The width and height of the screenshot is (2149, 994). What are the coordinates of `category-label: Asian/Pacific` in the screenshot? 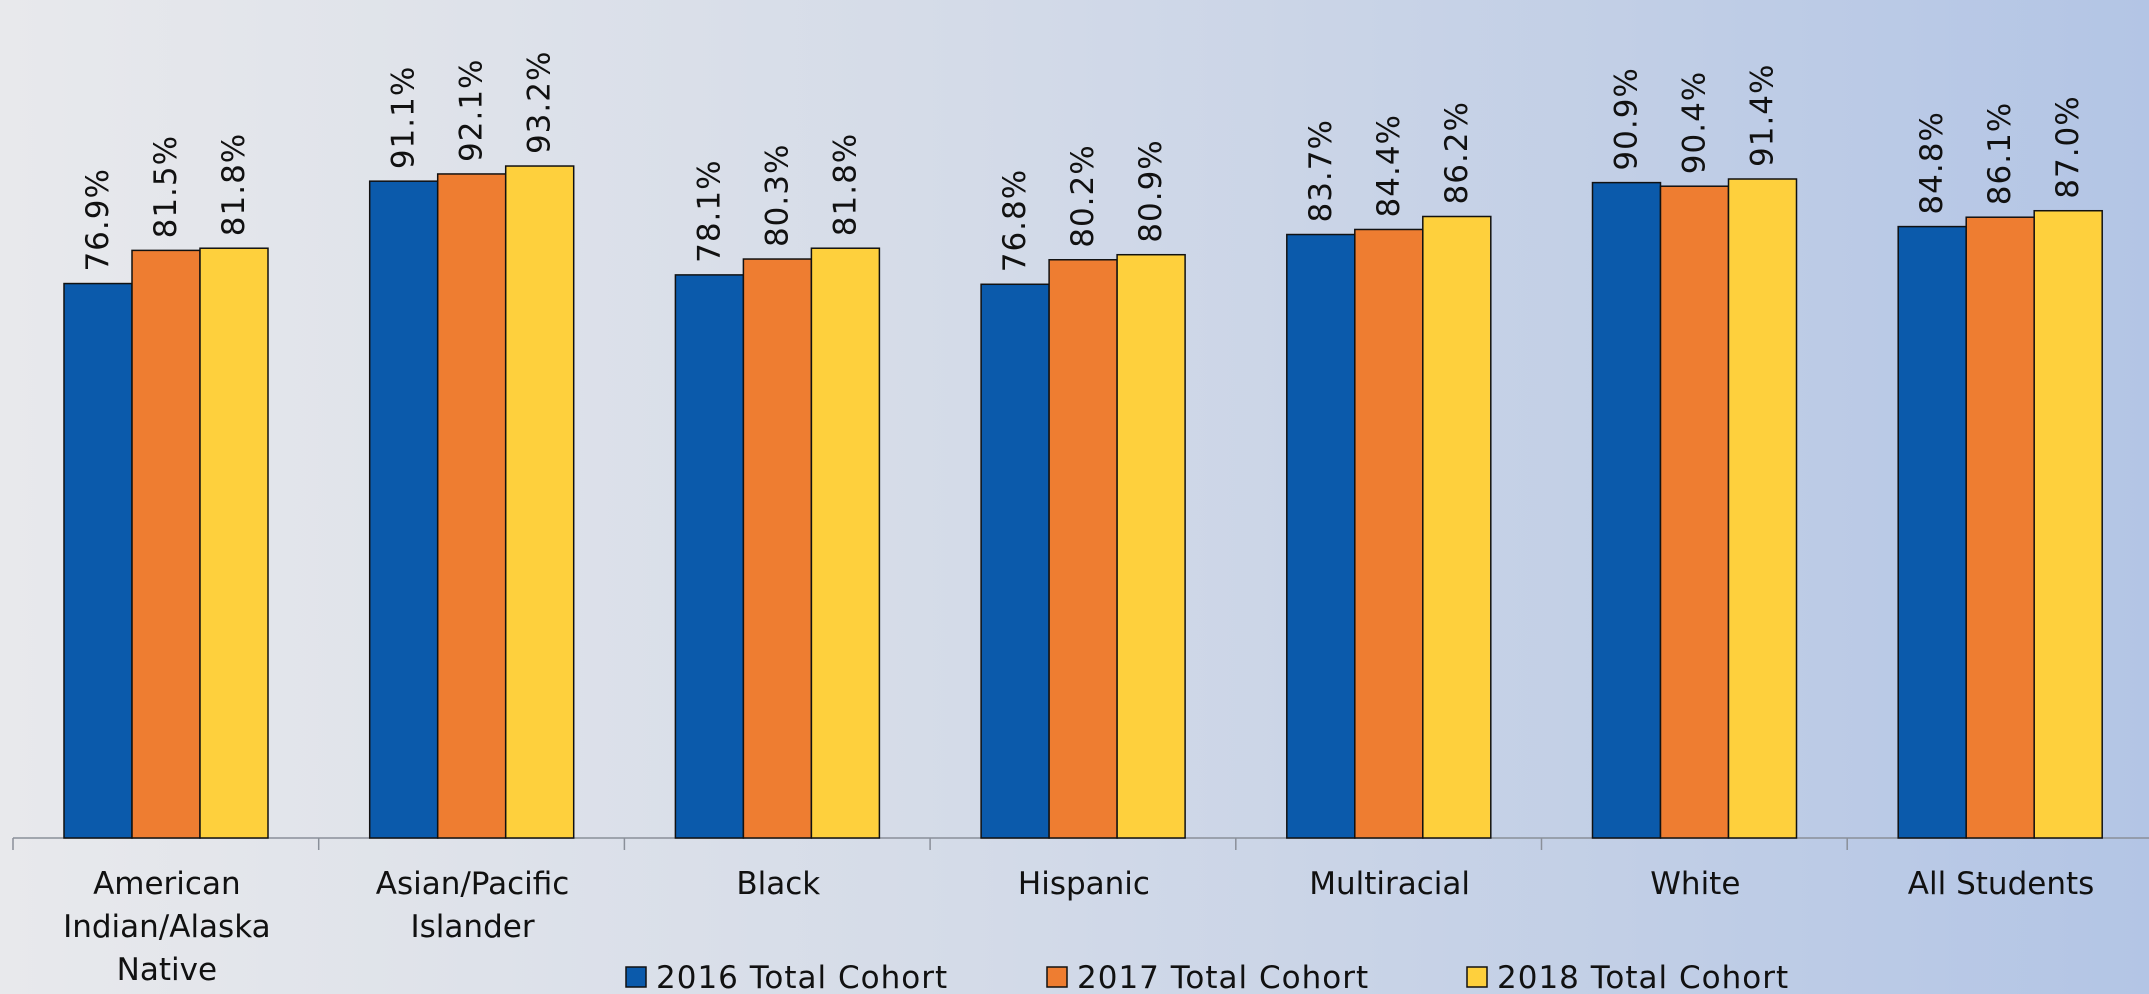 It's located at (473, 884).